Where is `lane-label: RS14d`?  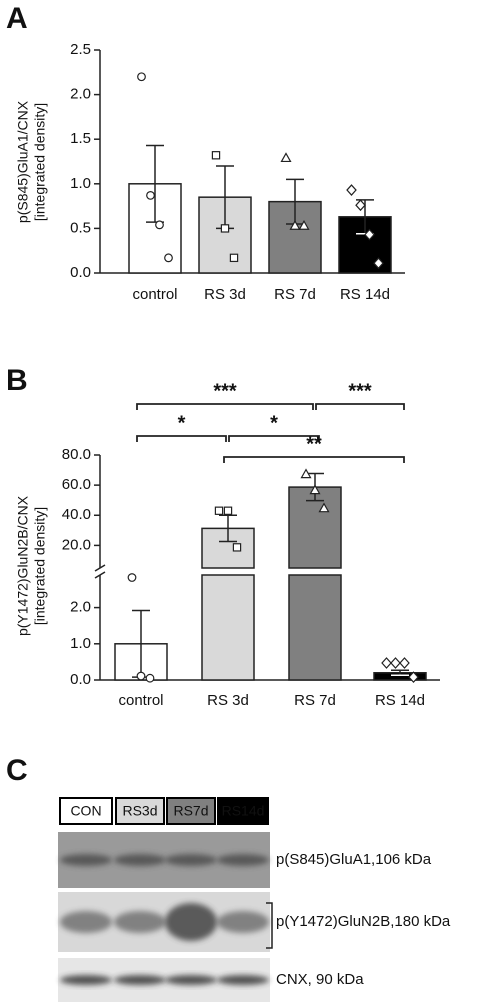
lane-label: RS14d is located at coordinates (243, 811).